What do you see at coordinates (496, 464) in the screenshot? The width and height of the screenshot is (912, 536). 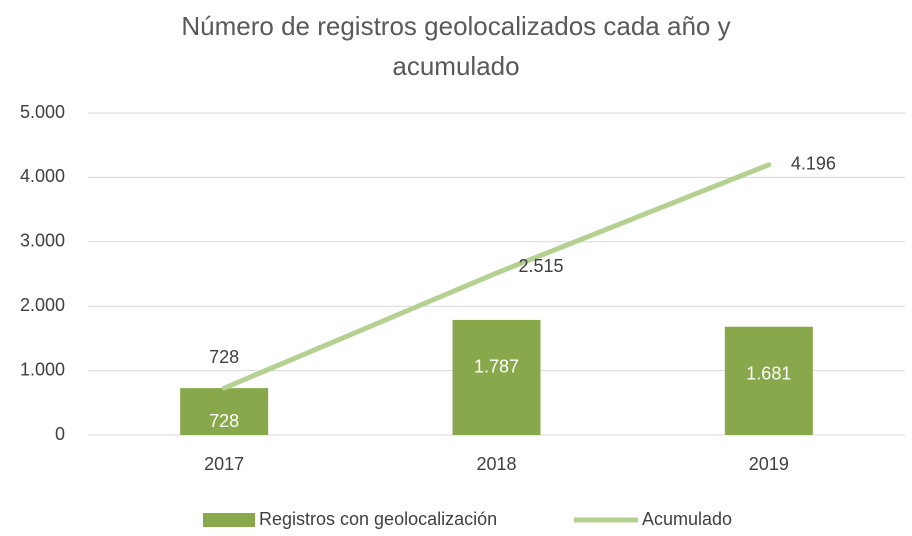 I see `x-tick-label: 2018` at bounding box center [496, 464].